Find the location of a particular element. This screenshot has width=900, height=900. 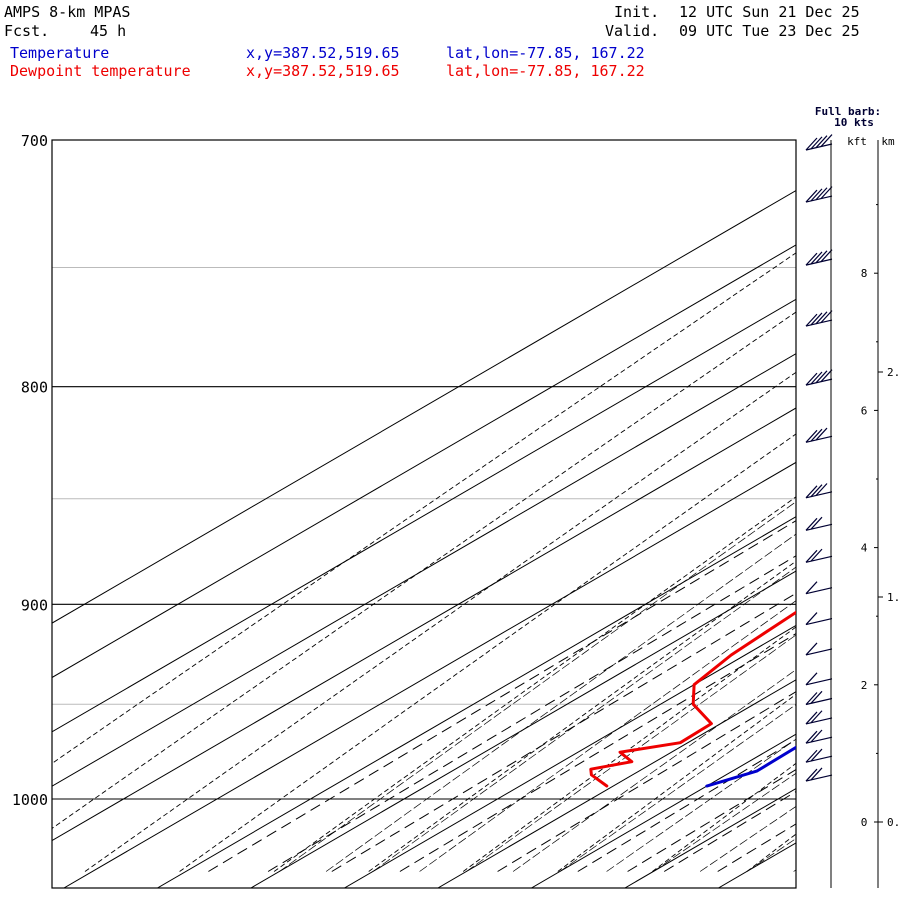

init-label: Init. is located at coordinates (637, 12).